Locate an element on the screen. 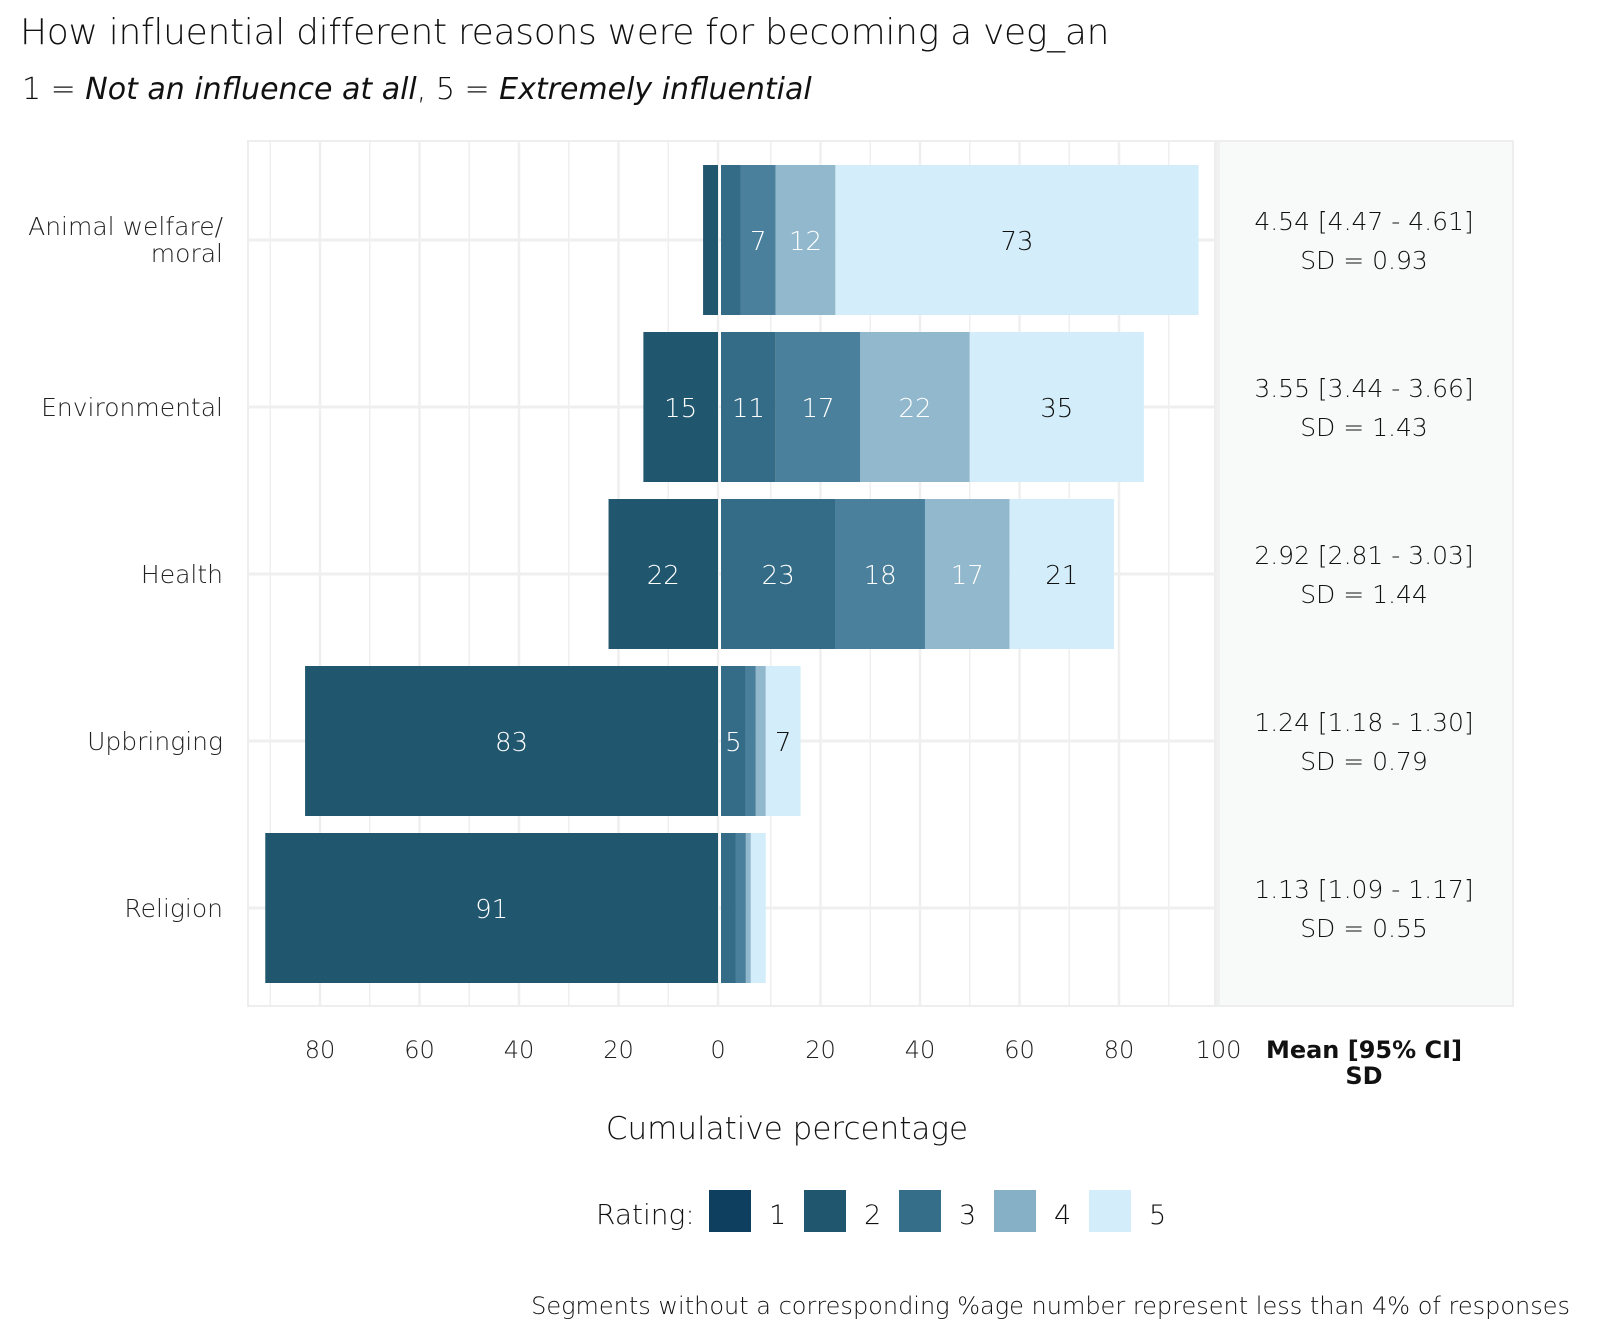  data-label: 12 is located at coordinates (805, 242).